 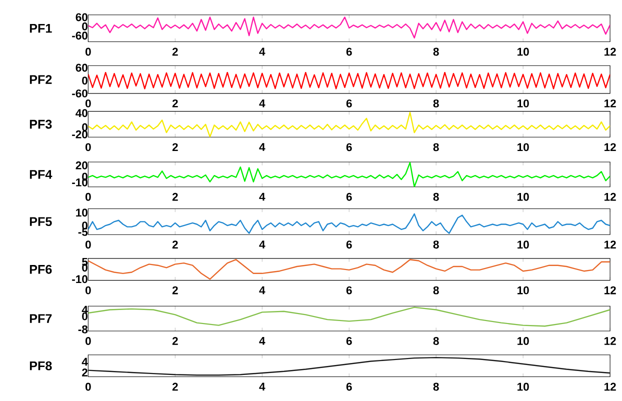 What do you see at coordinates (80, 134) in the screenshot?
I see `y-tick-label: -20` at bounding box center [80, 134].